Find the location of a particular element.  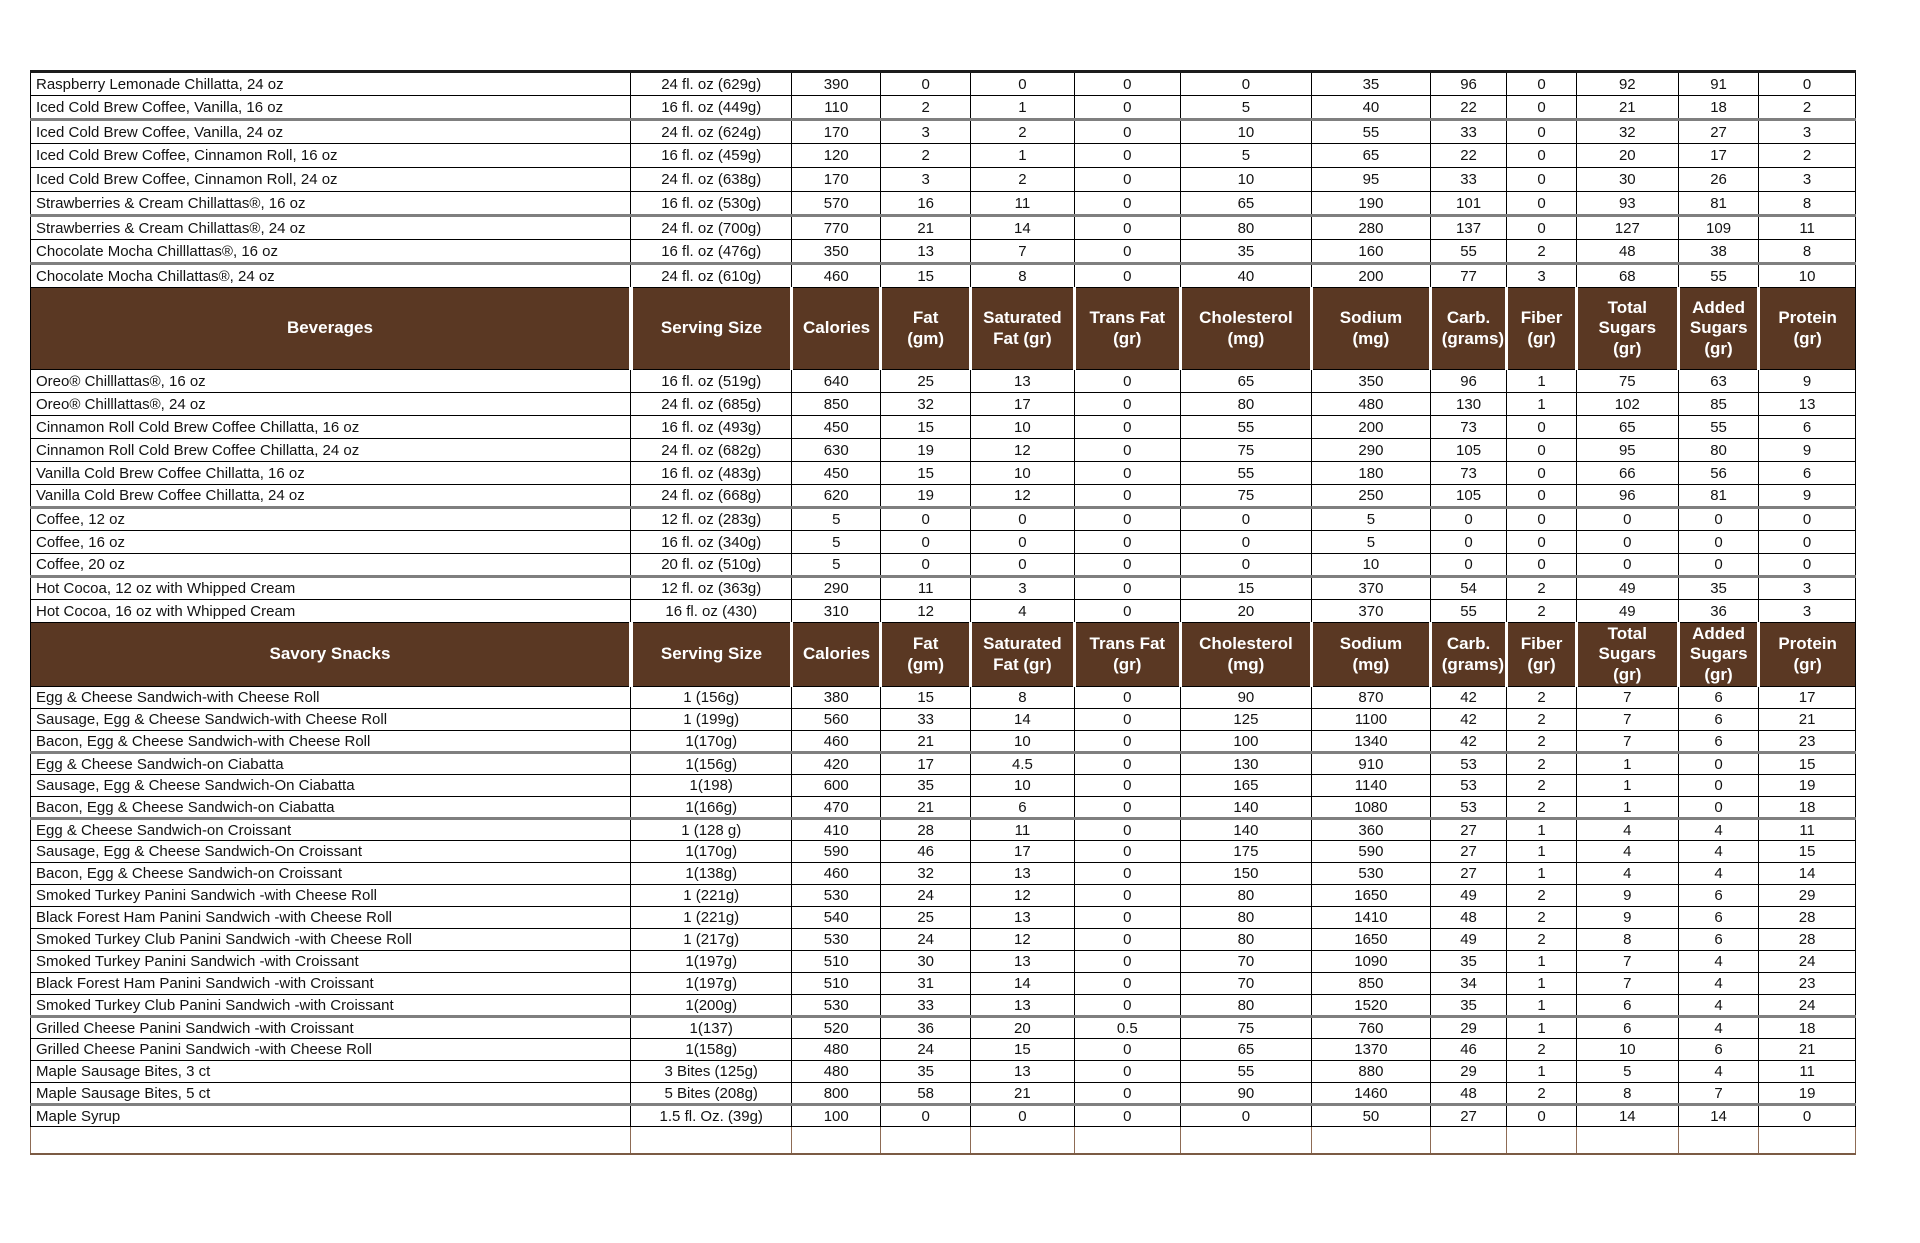

value-cell-added_sugars_gr: 36 is located at coordinates (1718, 611).